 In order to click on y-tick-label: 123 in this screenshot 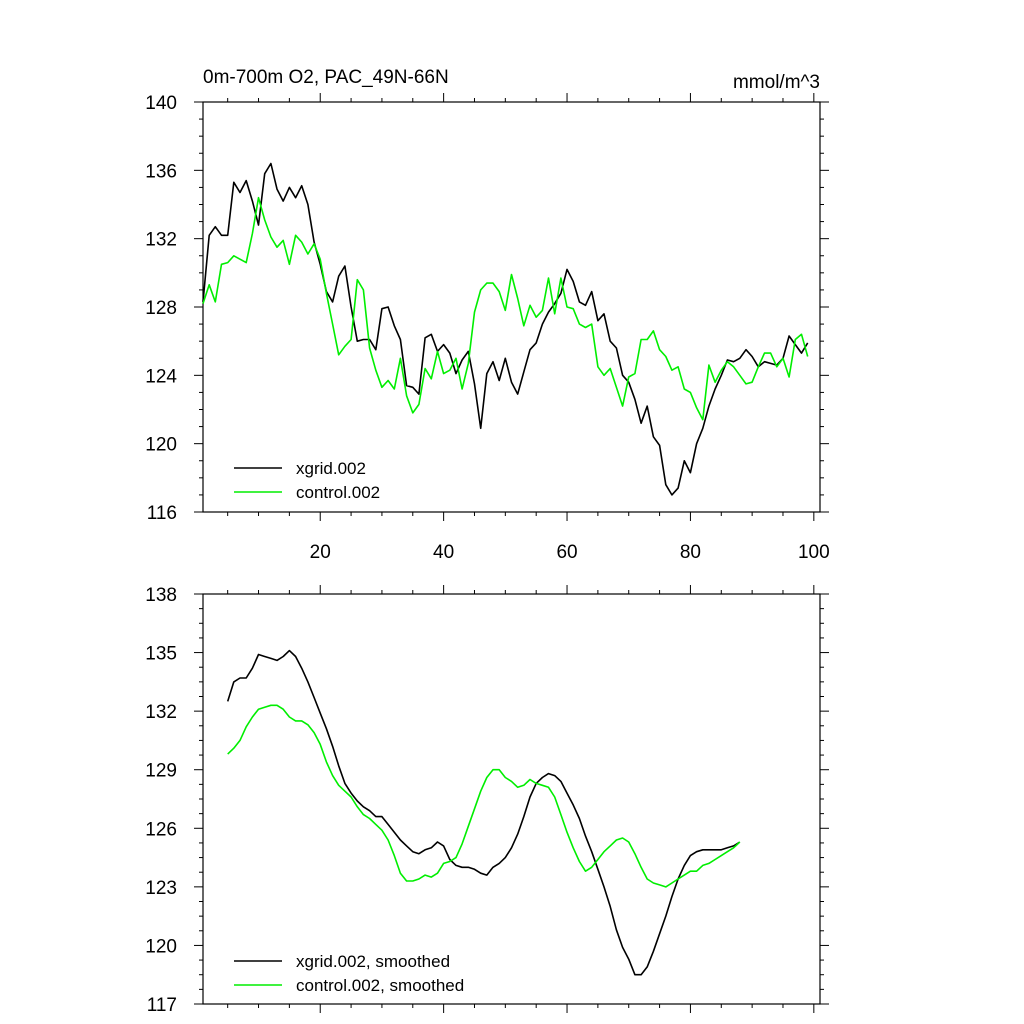, I will do `click(161, 888)`.